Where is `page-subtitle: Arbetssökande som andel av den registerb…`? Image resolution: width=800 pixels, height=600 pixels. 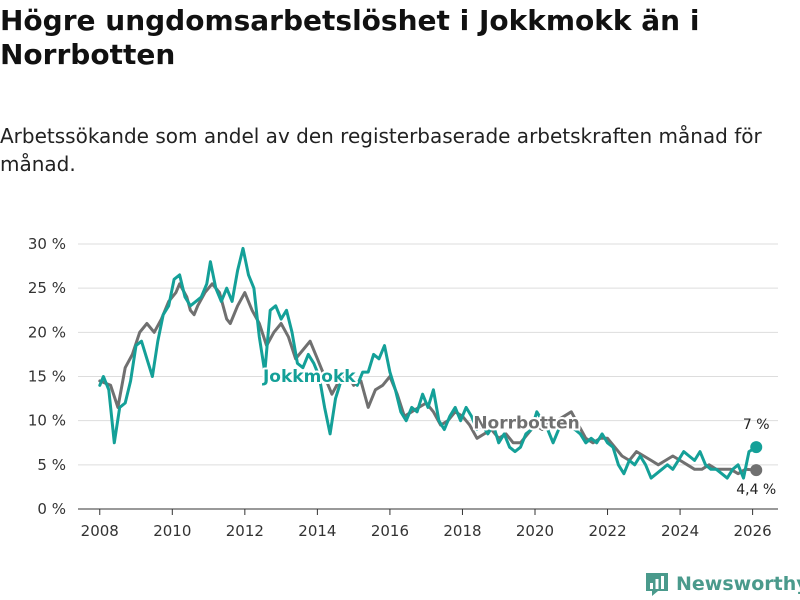
page-subtitle: Arbetssökande som andel av den registerb… is located at coordinates (381, 150).